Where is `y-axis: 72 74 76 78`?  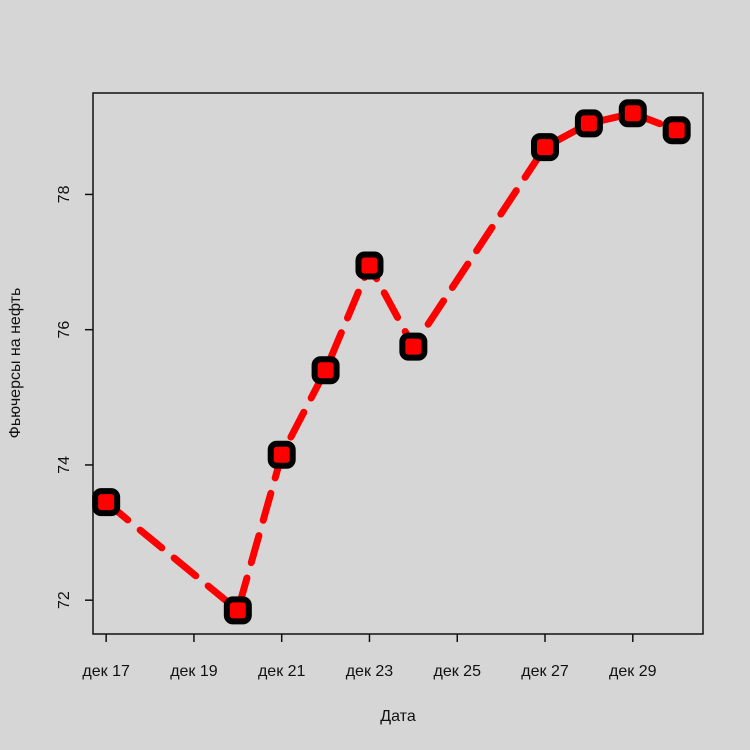 y-axis: 72 74 76 78 is located at coordinates (74, 397).